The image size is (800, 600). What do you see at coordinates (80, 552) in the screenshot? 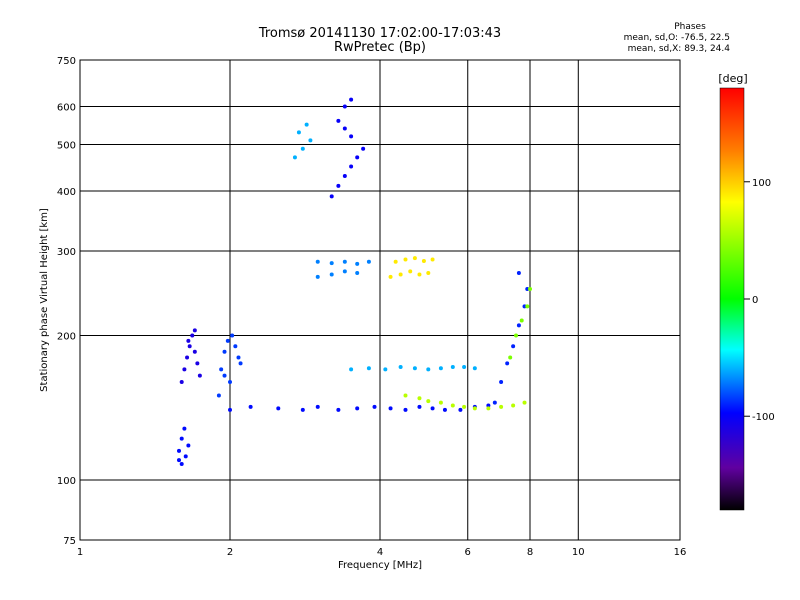
I see `x-tick-label: 1` at bounding box center [80, 552].